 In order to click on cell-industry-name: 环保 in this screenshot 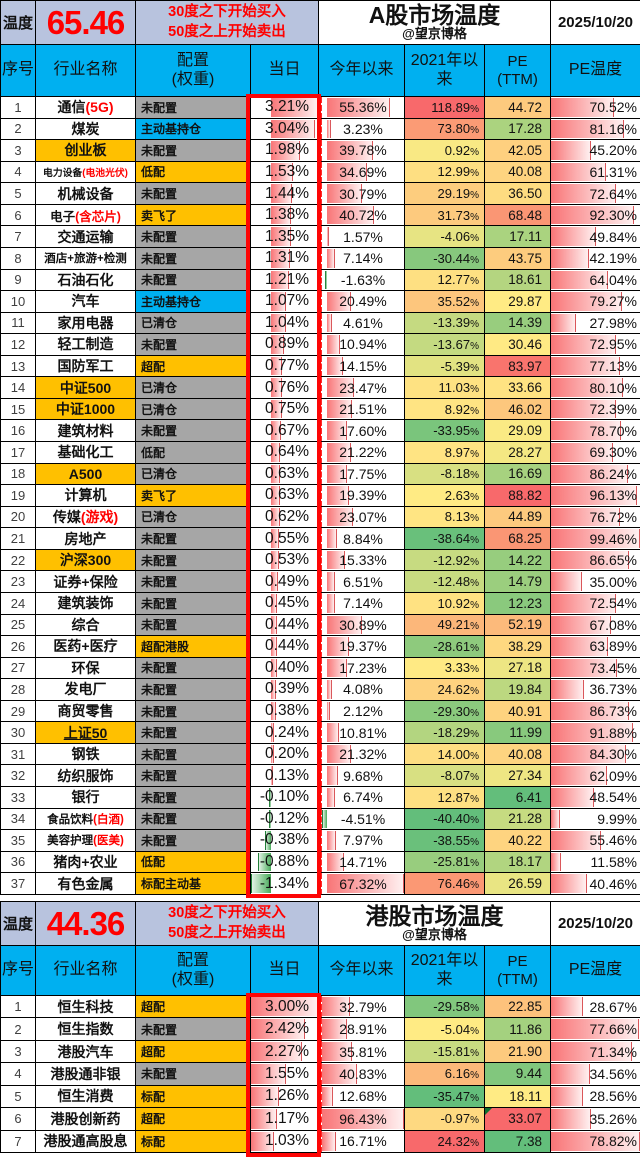, I will do `click(86, 668)`.